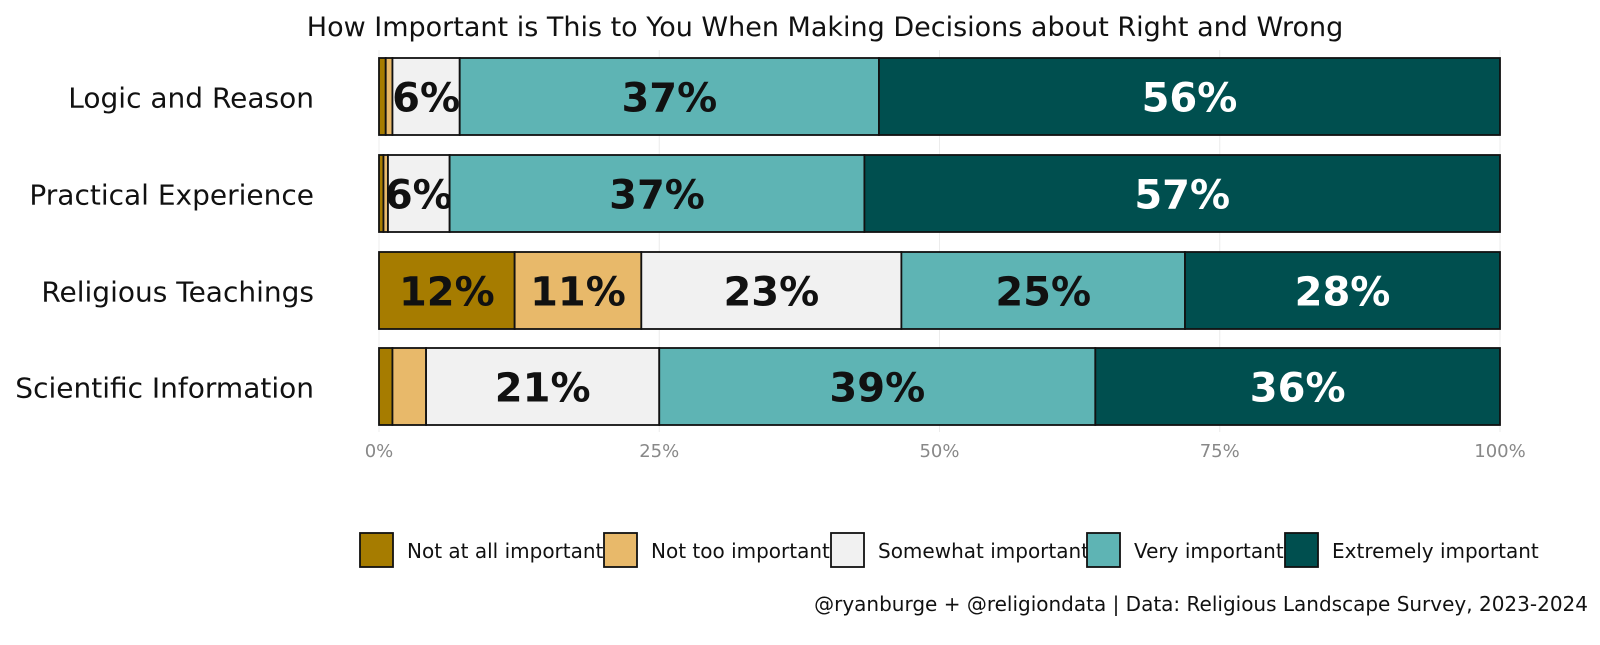 The width and height of the screenshot is (1600, 645). I want to click on legend-item: Very important, so click(1185, 550).